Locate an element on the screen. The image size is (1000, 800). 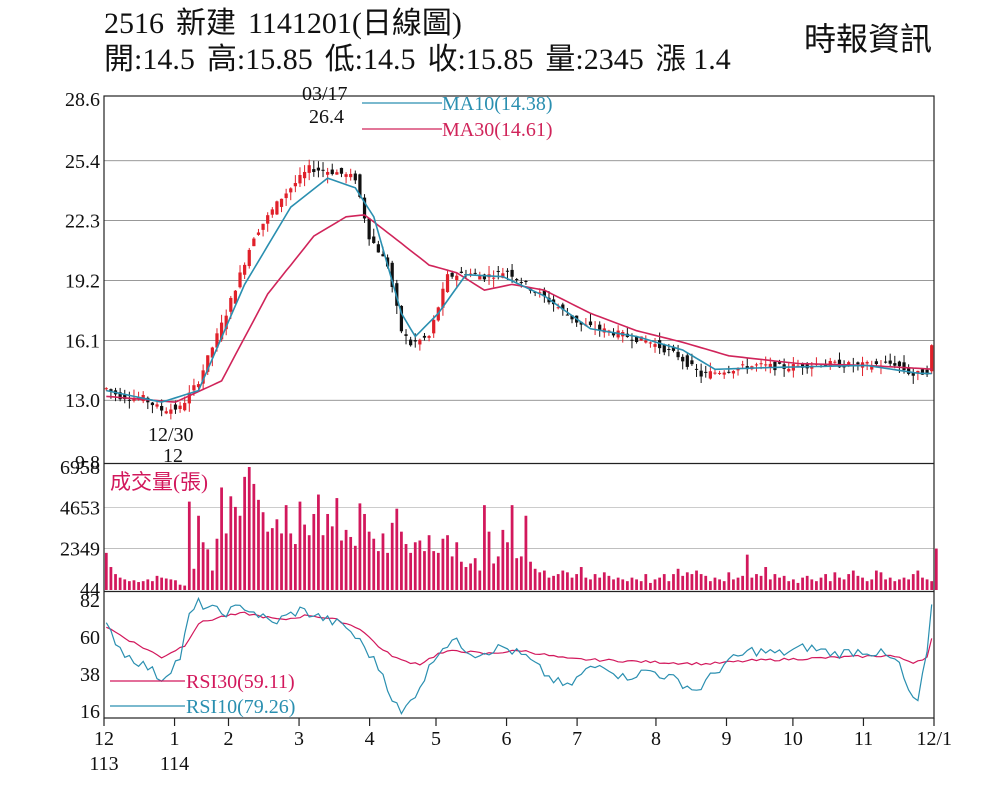
rsi30-line is located at coordinates (519, 638).